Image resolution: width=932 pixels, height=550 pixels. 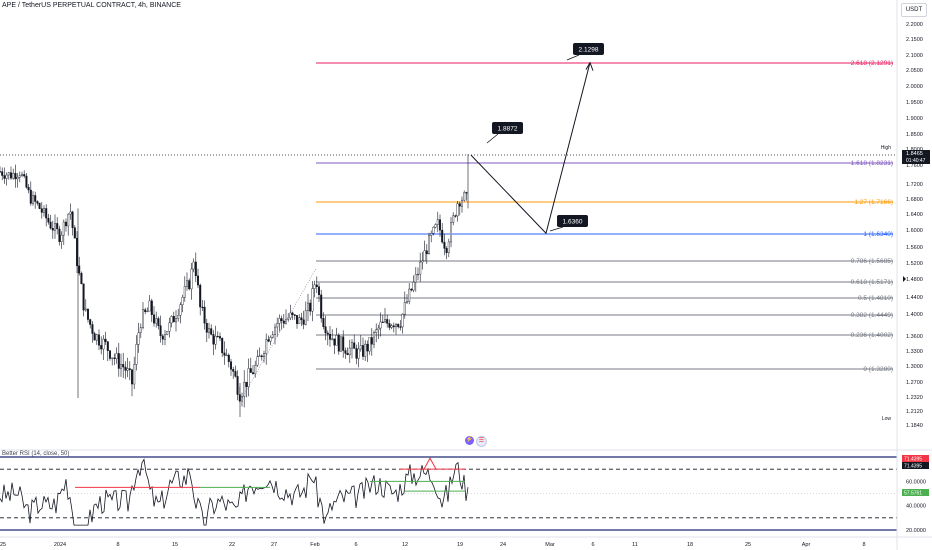 What do you see at coordinates (469, 440) in the screenshot?
I see `lightning-icon: ⚡` at bounding box center [469, 440].